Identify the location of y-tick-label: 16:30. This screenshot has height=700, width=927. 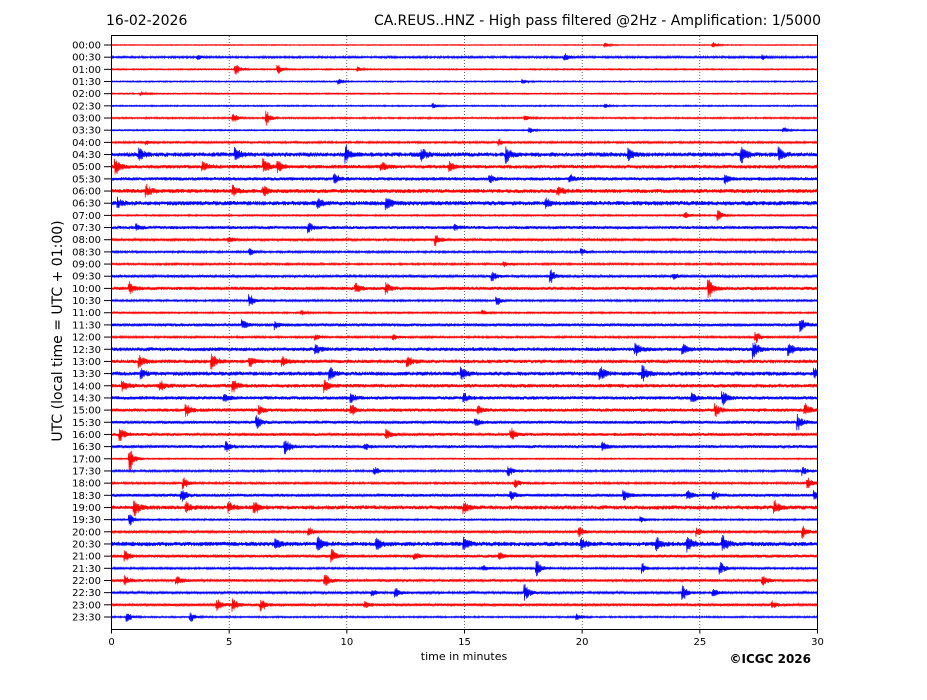
(86, 447).